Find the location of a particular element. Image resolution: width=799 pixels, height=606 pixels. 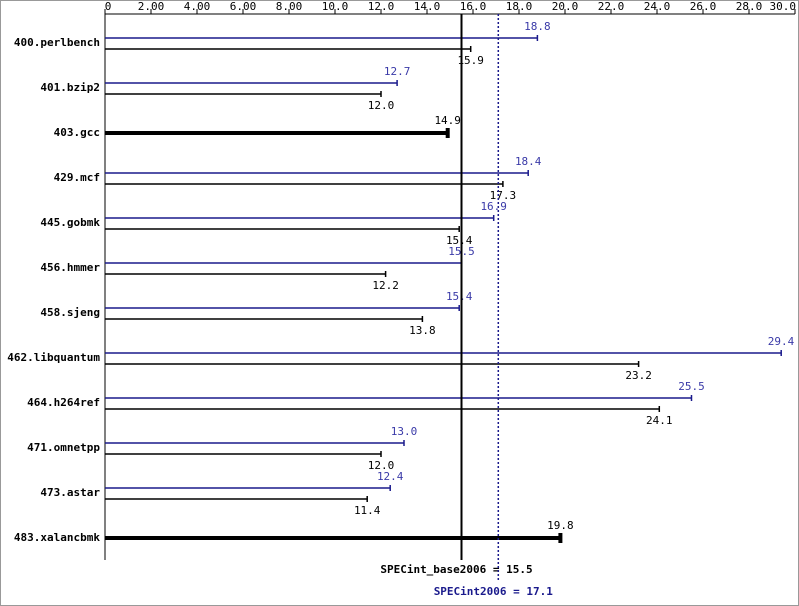

category-label: 462.libquantum is located at coordinates (53, 357).